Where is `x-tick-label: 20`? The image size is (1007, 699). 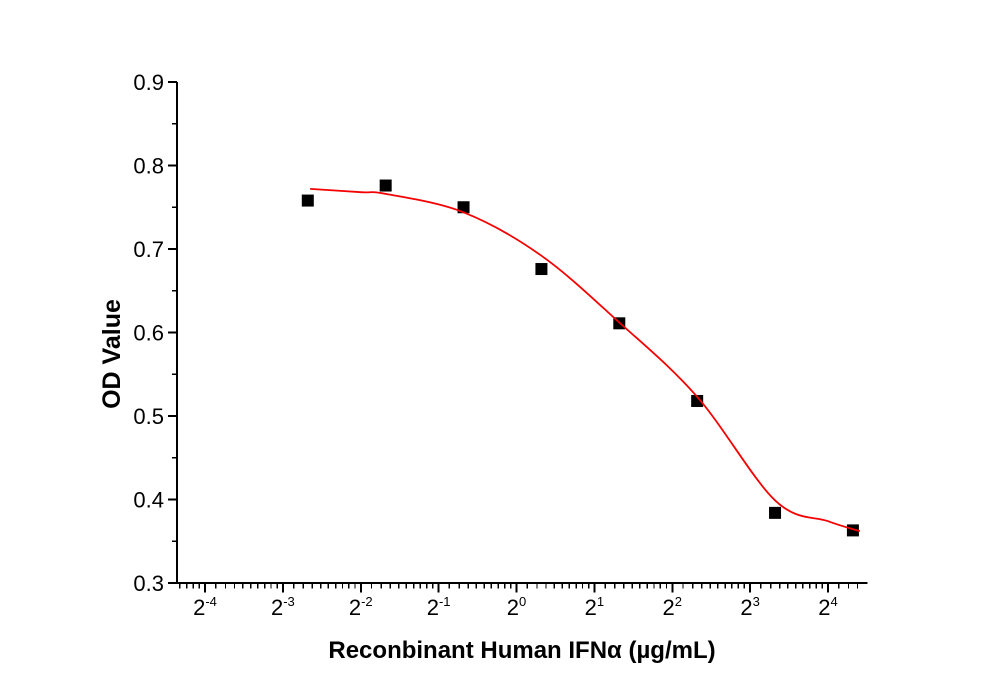 x-tick-label: 20 is located at coordinates (516, 607).